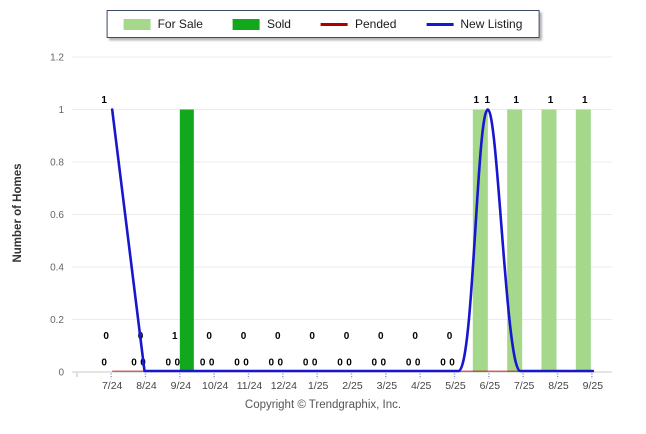 This screenshot has width=646, height=434. What do you see at coordinates (318, 386) in the screenshot?
I see `x-tick-label: 1/25` at bounding box center [318, 386].